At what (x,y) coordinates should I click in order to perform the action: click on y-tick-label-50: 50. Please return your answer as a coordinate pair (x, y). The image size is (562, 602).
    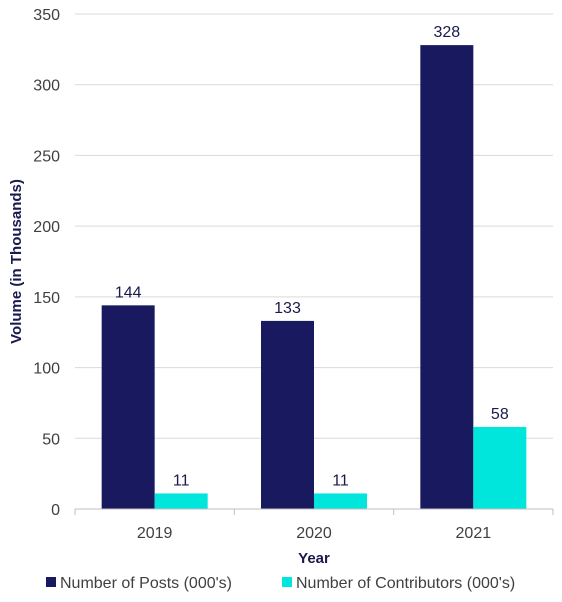
    Looking at the image, I should click on (51, 439).